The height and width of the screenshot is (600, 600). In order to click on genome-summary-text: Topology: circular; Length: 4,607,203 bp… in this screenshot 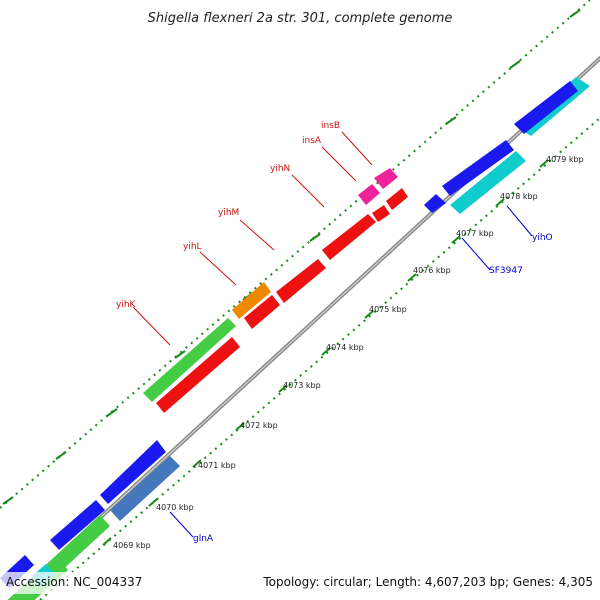, I will do `click(427, 582)`.